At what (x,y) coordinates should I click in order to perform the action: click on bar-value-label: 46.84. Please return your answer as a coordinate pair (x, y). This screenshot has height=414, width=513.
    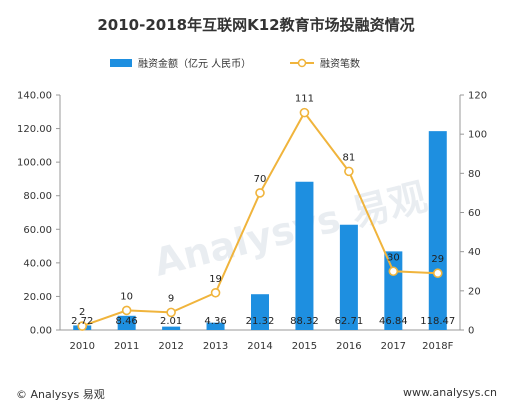
    Looking at the image, I should click on (393, 321).